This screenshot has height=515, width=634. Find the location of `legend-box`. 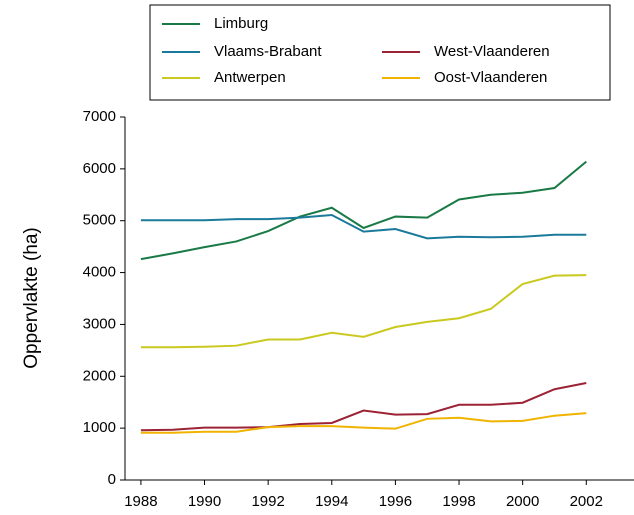

legend-box is located at coordinates (380, 52).